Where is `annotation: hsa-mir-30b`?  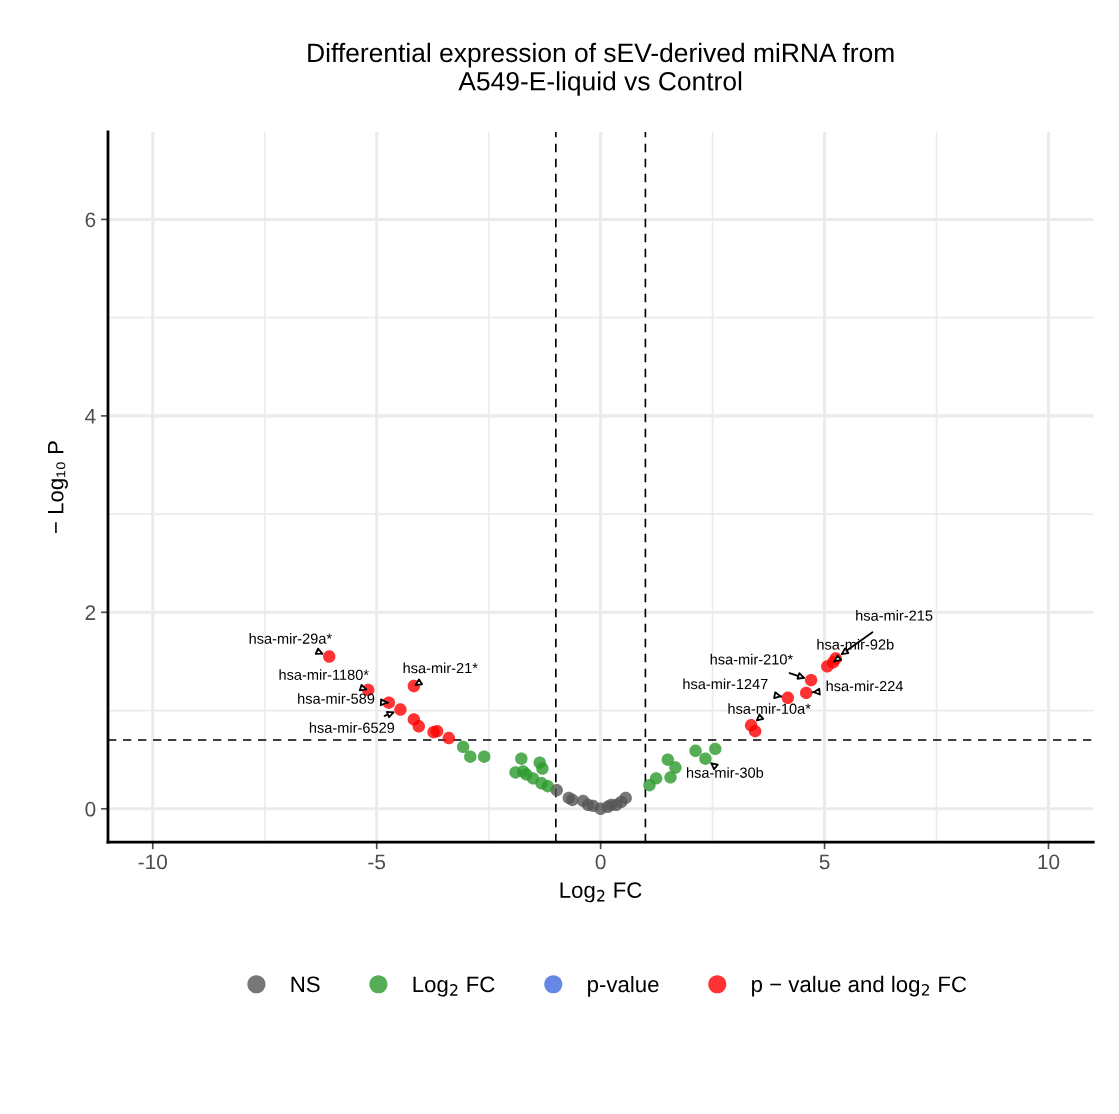
annotation: hsa-mir-30b is located at coordinates (725, 772).